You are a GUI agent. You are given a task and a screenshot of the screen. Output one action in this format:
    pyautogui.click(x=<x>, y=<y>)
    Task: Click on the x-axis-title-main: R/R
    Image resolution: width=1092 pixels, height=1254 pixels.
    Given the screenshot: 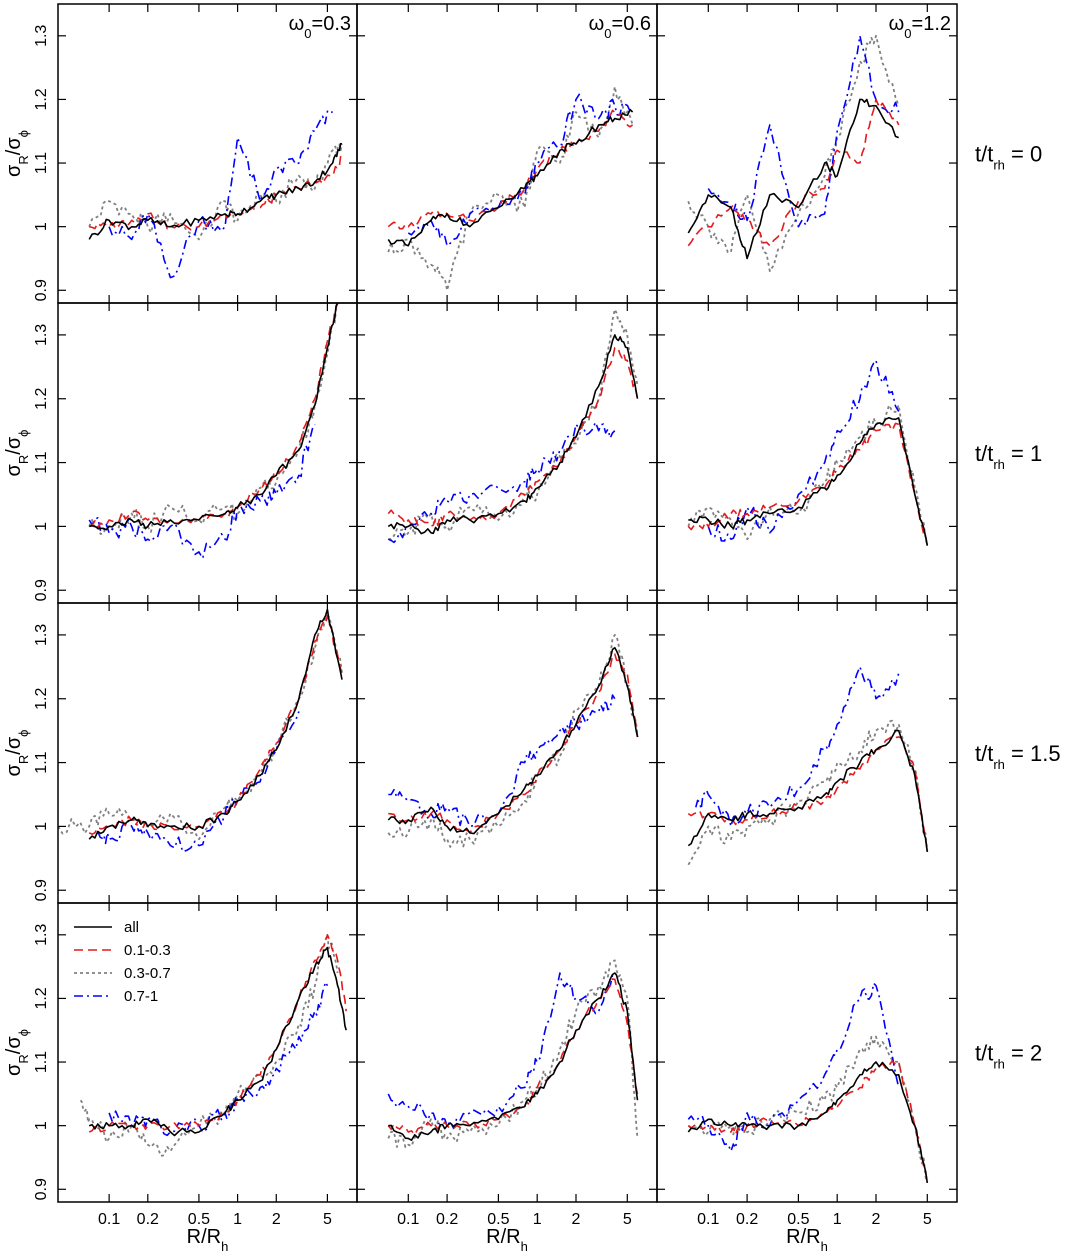 What is the action you would take?
    pyautogui.click(x=503, y=1237)
    